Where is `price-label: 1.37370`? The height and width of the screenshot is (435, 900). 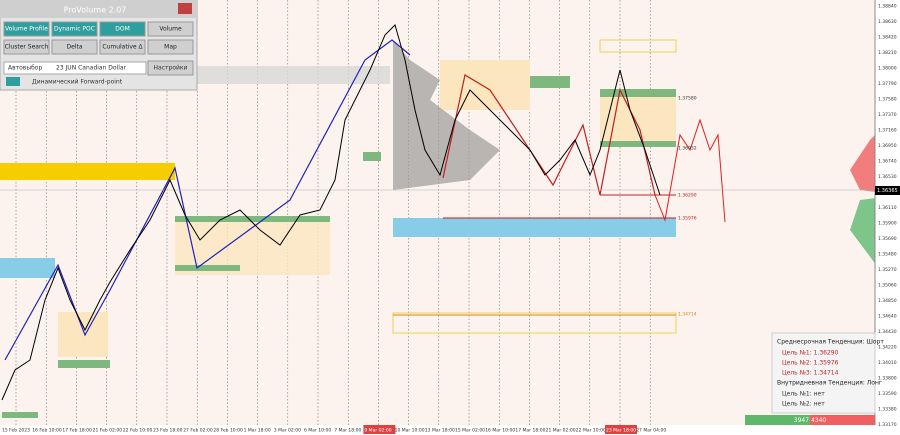
price-label: 1.37370 is located at coordinates (887, 115).